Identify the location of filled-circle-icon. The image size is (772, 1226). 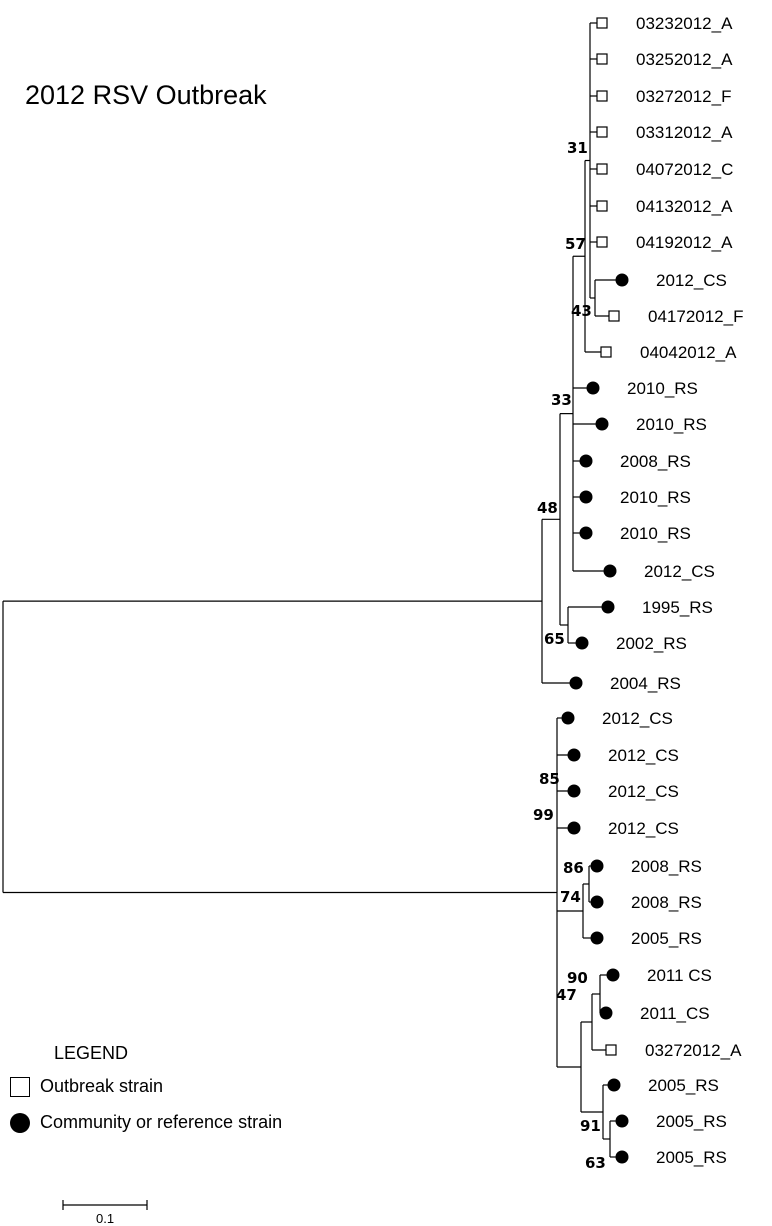
(20, 1122).